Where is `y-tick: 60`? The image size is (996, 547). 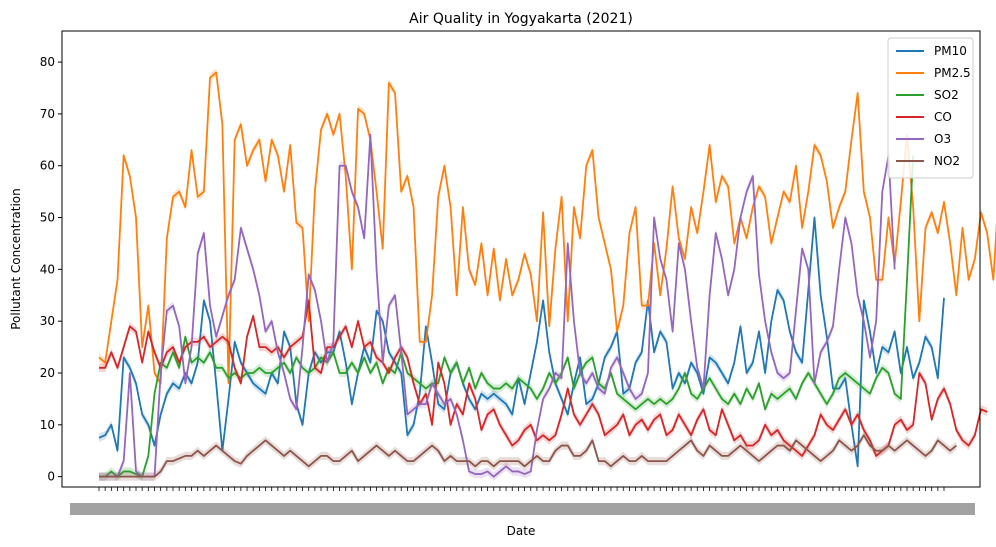
y-tick: 60 is located at coordinates (51, 166).